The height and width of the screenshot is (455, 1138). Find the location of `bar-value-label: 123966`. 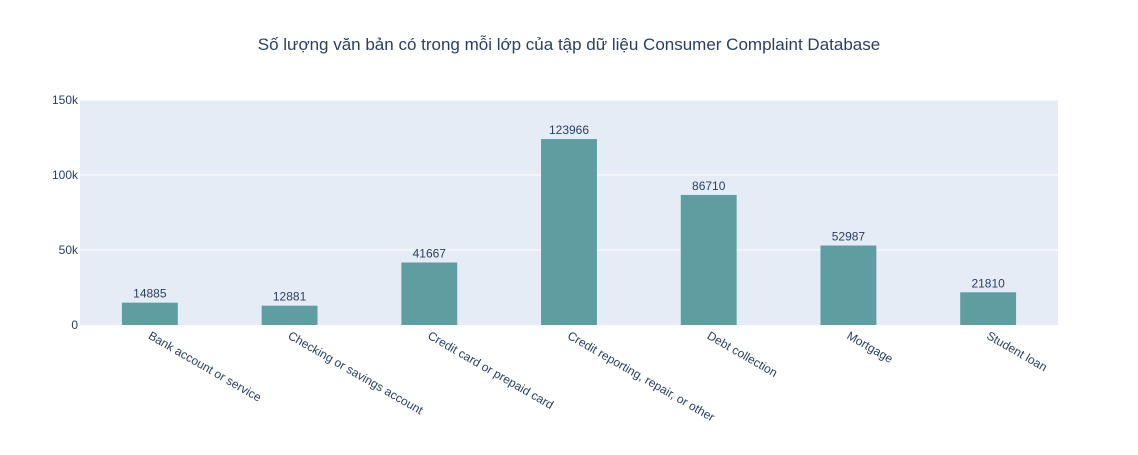

bar-value-label: 123966 is located at coordinates (569, 130).